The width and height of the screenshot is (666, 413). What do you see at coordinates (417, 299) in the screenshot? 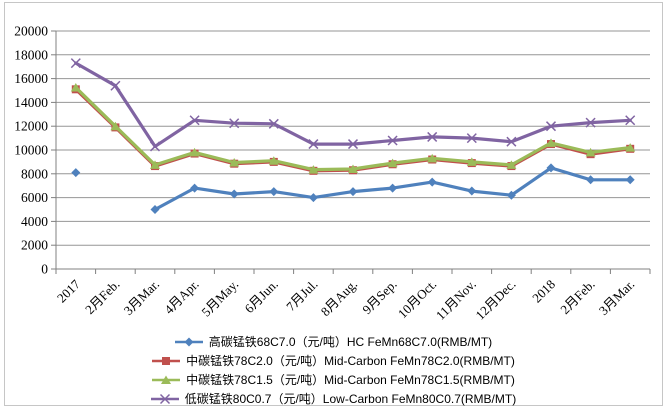
I see `x-axis-label: 10月Oct.` at bounding box center [417, 299].